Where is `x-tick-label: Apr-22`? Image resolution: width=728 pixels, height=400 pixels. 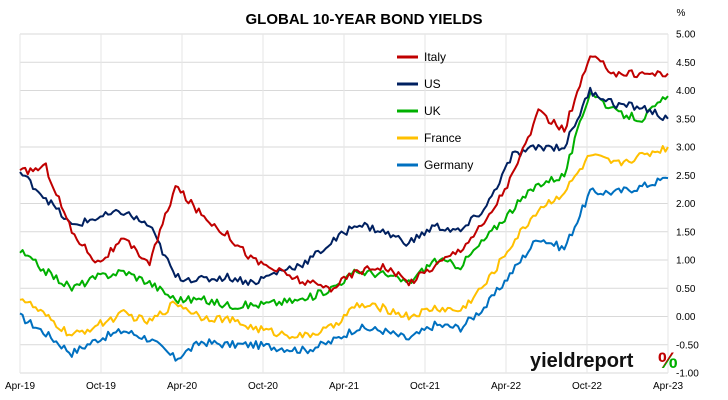 x-tick-label: Apr-22 is located at coordinates (506, 386).